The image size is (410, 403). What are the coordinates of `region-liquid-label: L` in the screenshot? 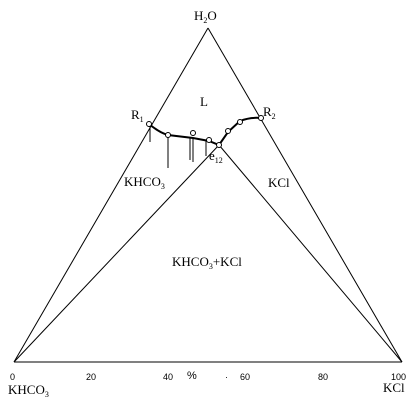 It's located at (204, 101).